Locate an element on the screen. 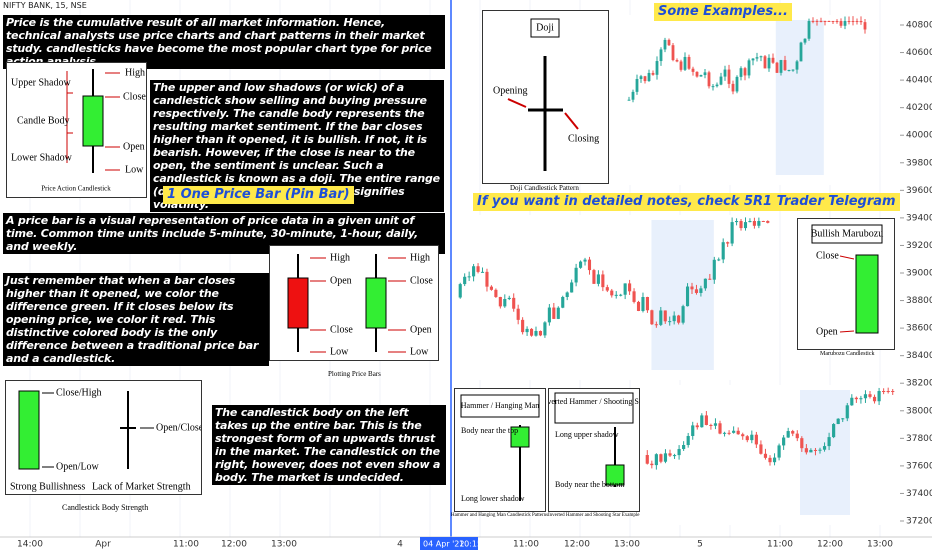  label: Closing is located at coordinates (583, 138).